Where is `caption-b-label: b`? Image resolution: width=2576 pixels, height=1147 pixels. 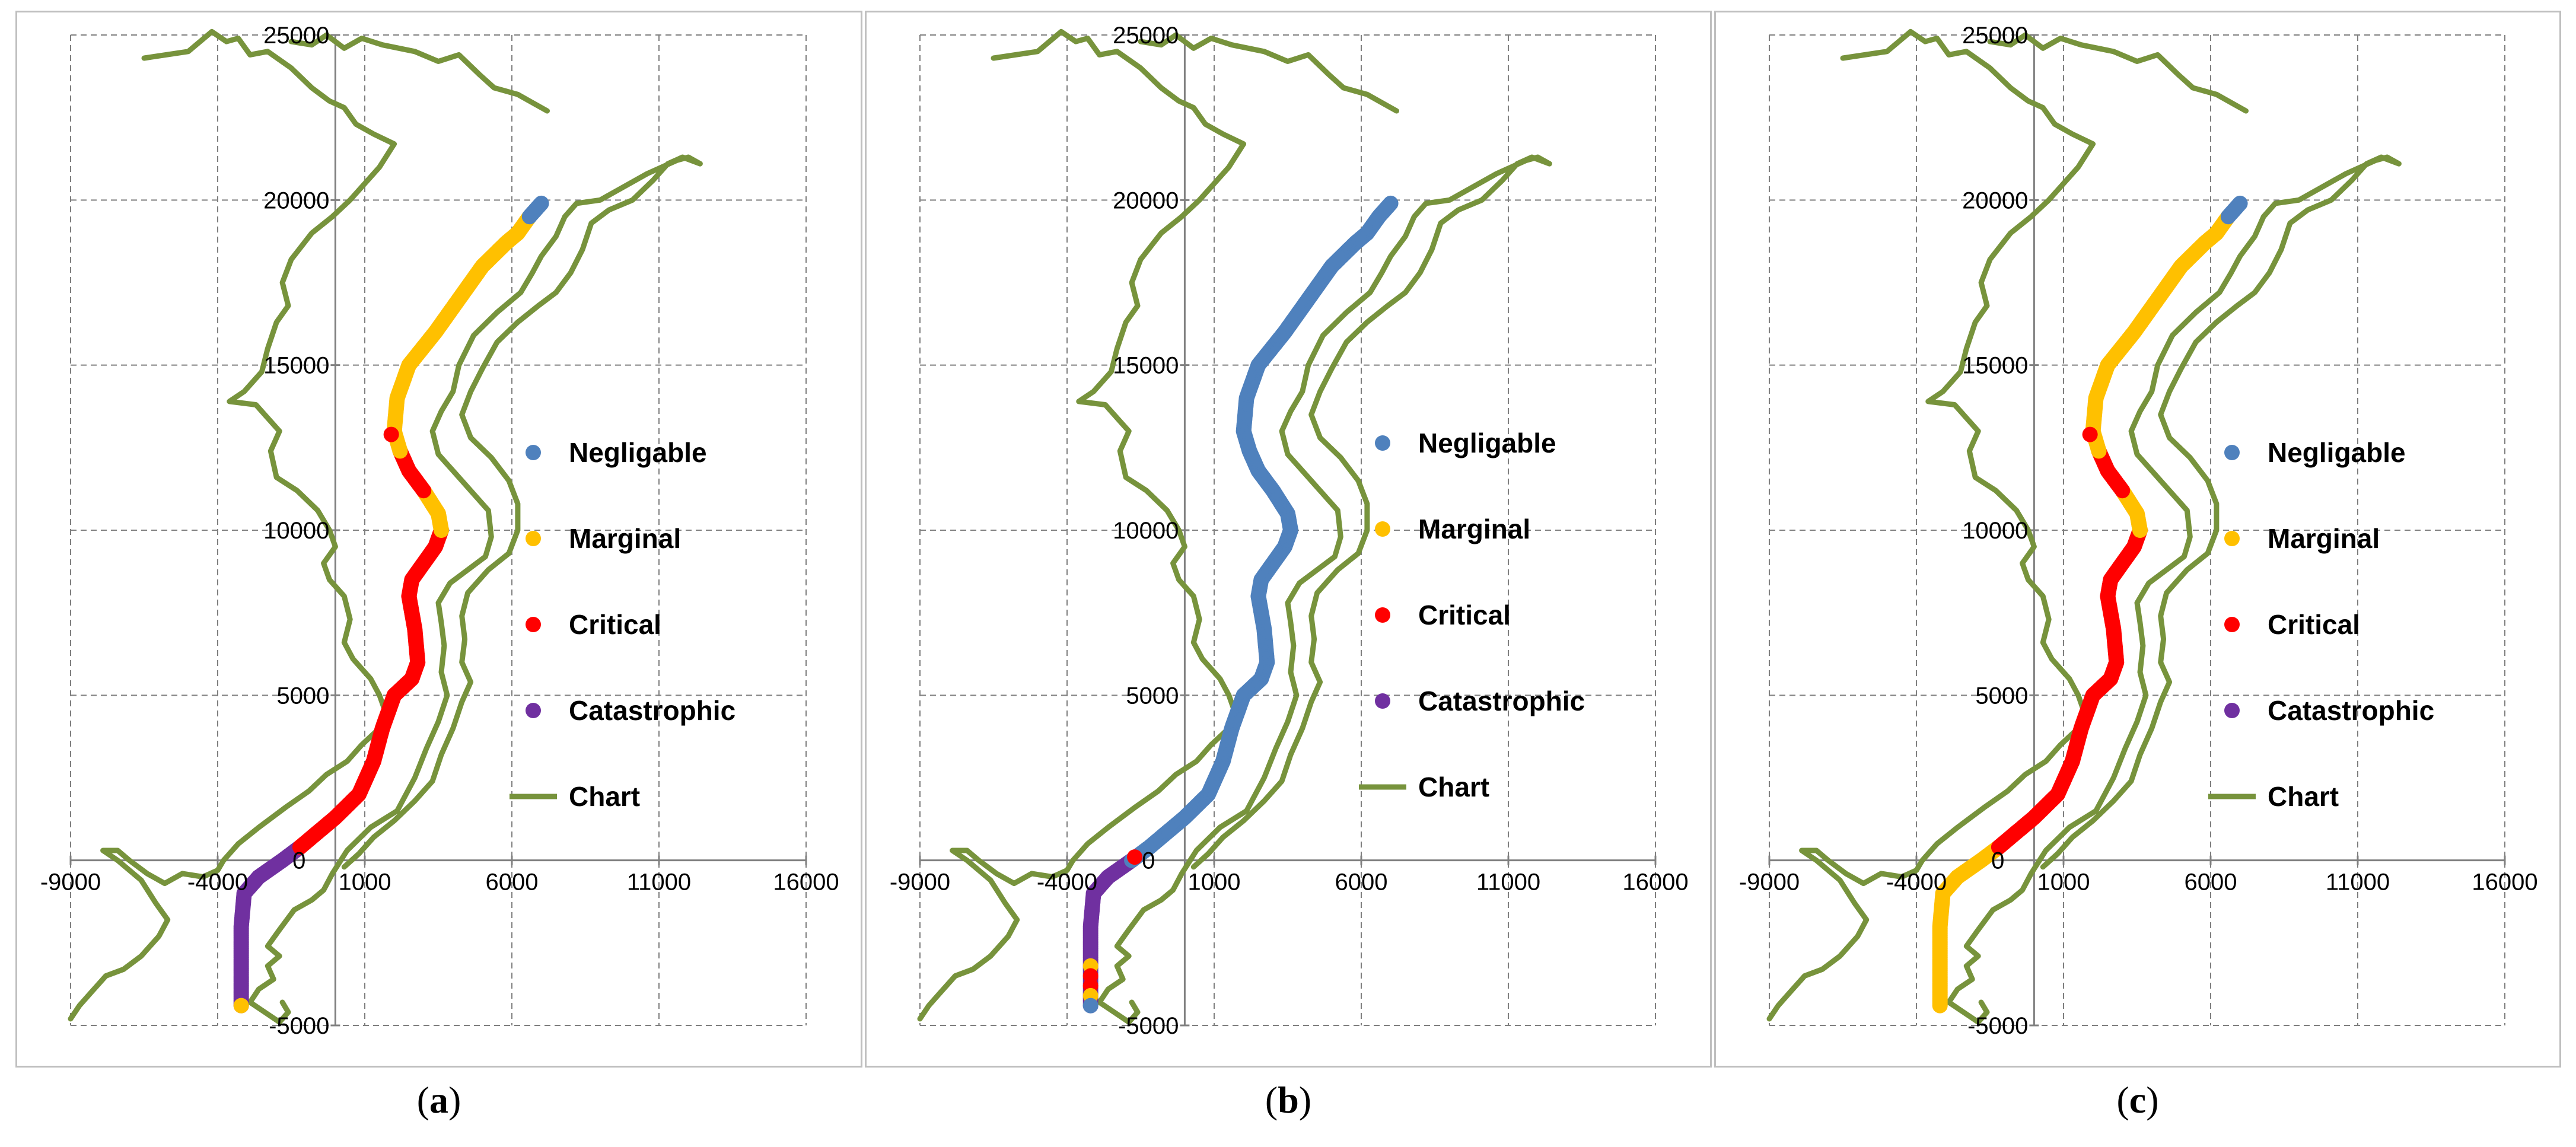 caption-b-label: b is located at coordinates (1288, 1100).